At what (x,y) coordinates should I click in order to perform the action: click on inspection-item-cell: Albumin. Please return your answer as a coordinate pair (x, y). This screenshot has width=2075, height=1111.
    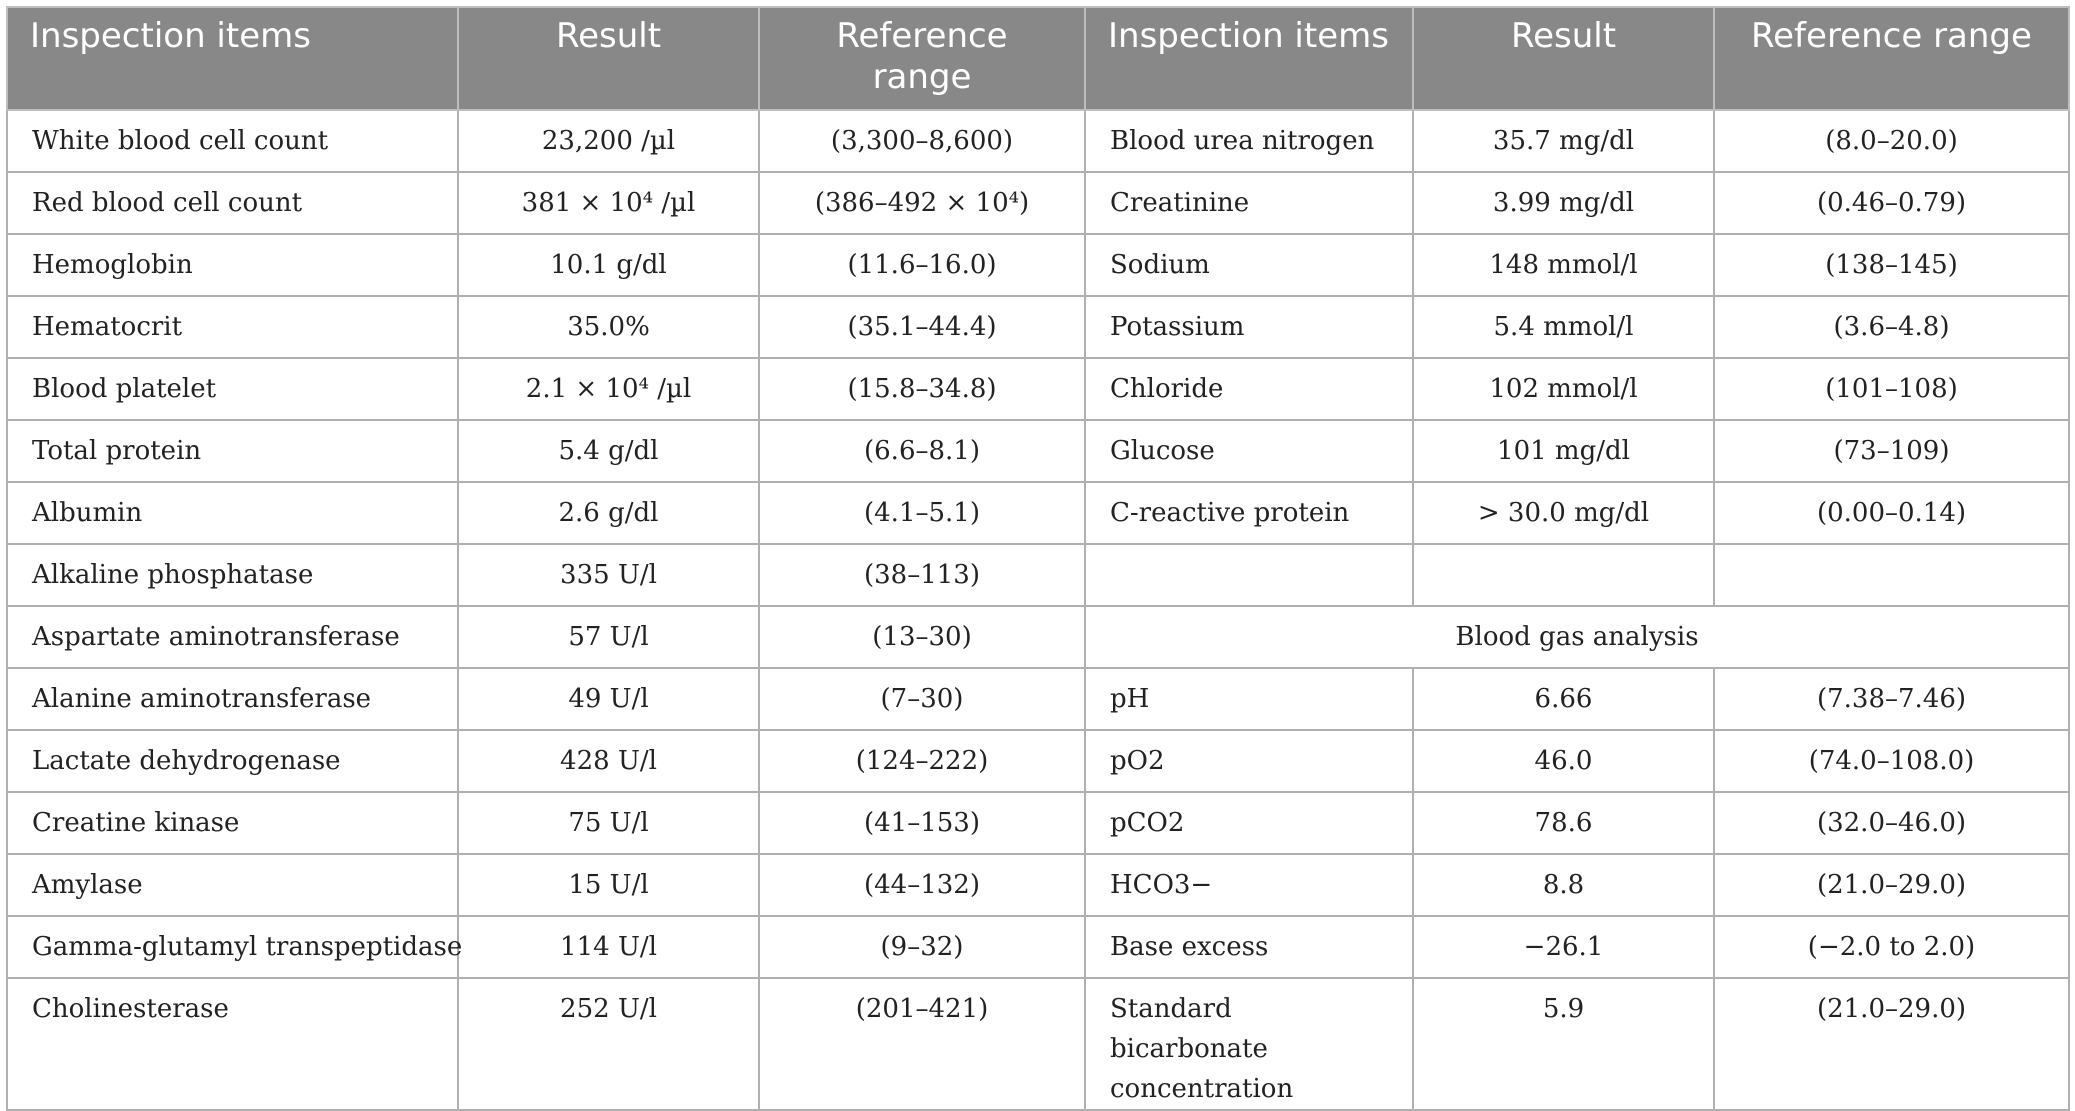
    Looking at the image, I should click on (232, 513).